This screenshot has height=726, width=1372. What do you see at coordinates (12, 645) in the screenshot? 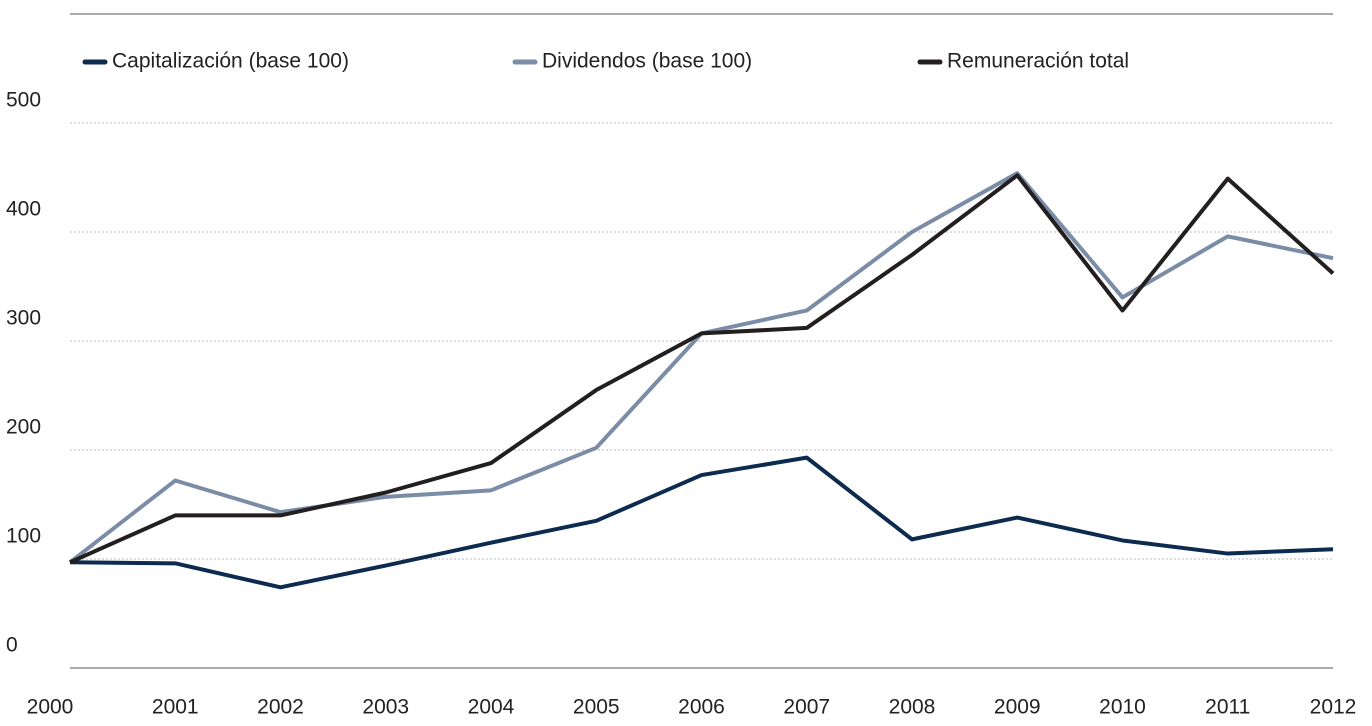
I see `y-tick-label: 0` at bounding box center [12, 645].